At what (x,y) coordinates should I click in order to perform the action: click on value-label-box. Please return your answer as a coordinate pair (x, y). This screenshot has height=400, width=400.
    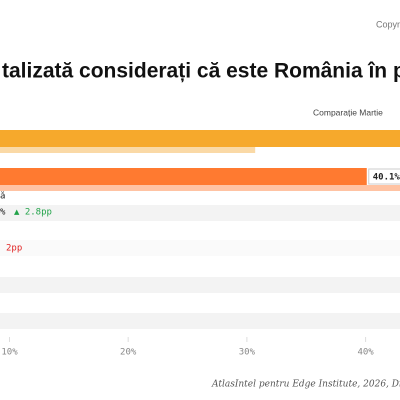
    Looking at the image, I should click on (384, 176).